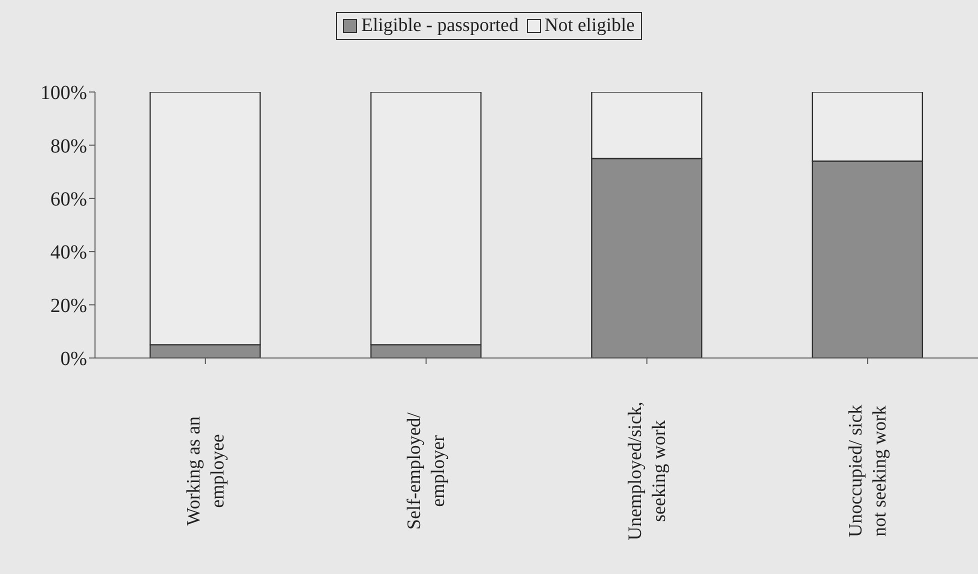 This screenshot has width=978, height=574. Describe the element at coordinates (647, 471) in the screenshot. I see `x-tick-label: Unemployed/sick, seeking work` at that location.